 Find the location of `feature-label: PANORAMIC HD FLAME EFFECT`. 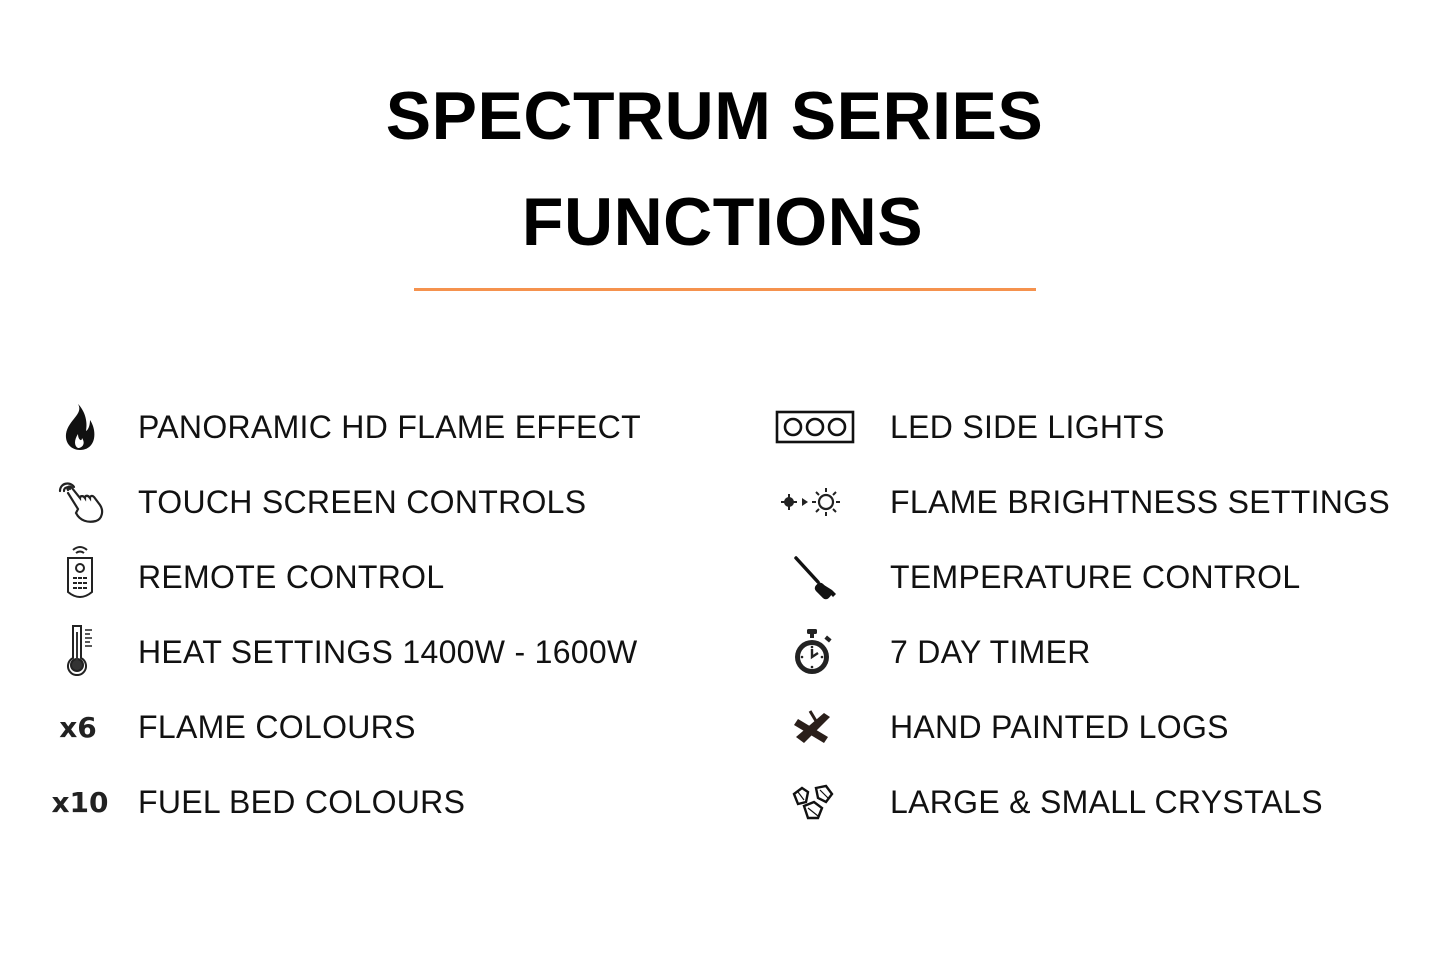

feature-label: PANORAMIC HD FLAME EFFECT is located at coordinates (389, 427).